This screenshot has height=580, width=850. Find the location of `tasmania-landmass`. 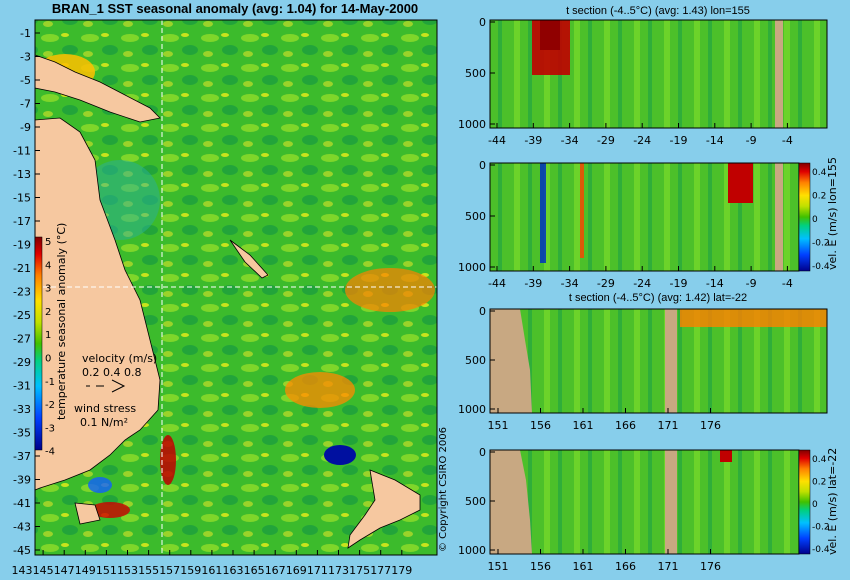

tasmania-landmass is located at coordinates (87, 513).